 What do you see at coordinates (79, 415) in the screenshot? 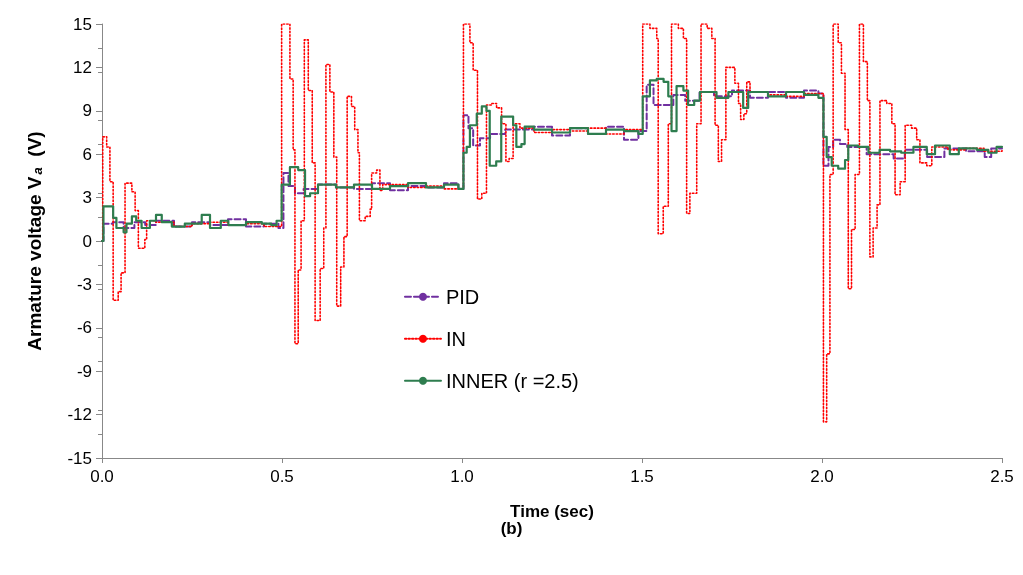
I see `y-tick-label: -12` at bounding box center [79, 415].